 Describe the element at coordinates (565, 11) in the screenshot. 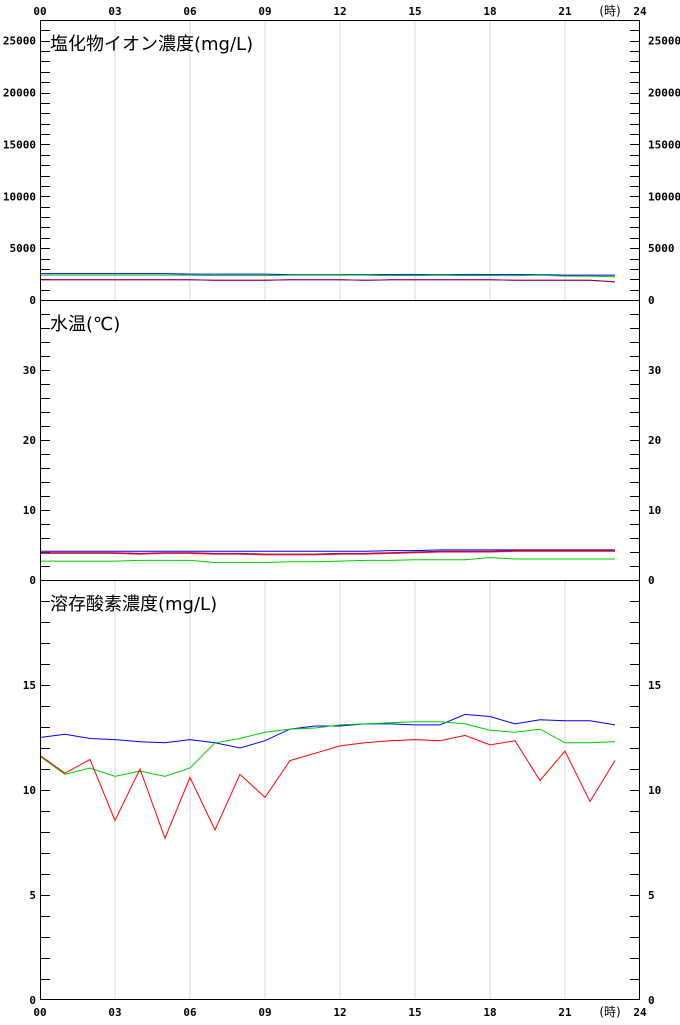

I see `x-tick-label-top: 21` at that location.